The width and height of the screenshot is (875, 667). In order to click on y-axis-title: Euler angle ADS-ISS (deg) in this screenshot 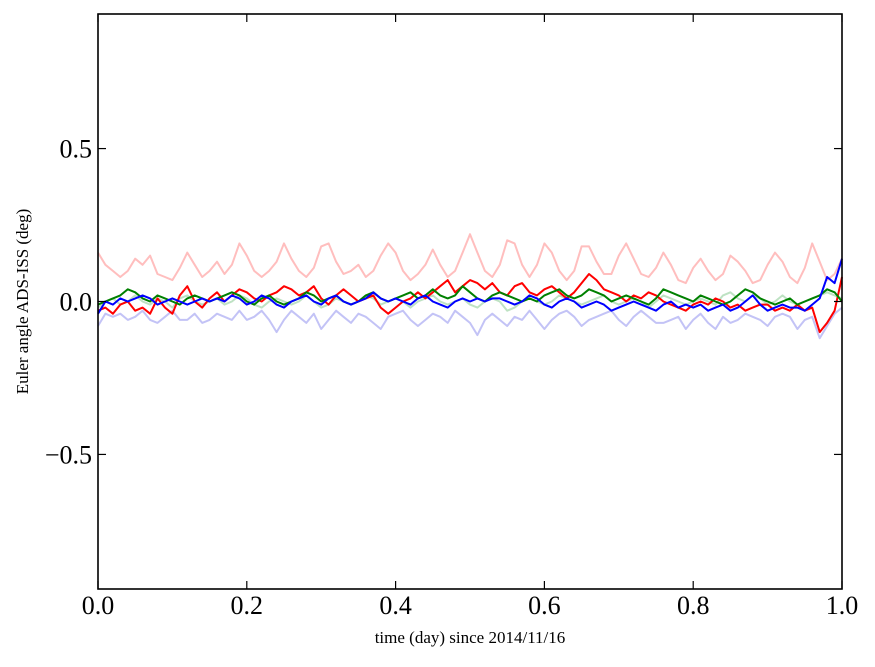, I will do `click(22, 302)`.